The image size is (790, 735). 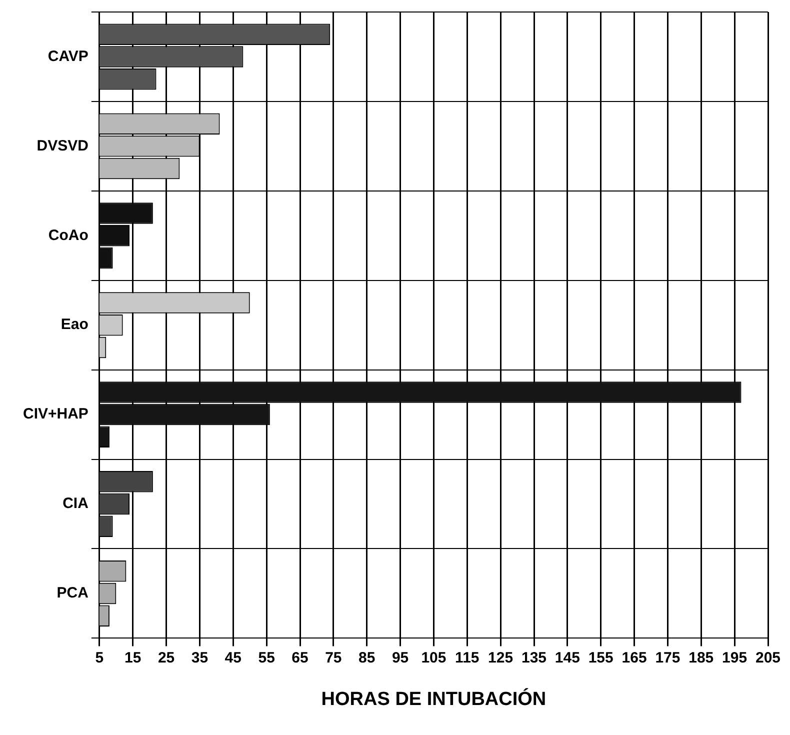 I want to click on x-tick-label: 125, so click(x=501, y=657).